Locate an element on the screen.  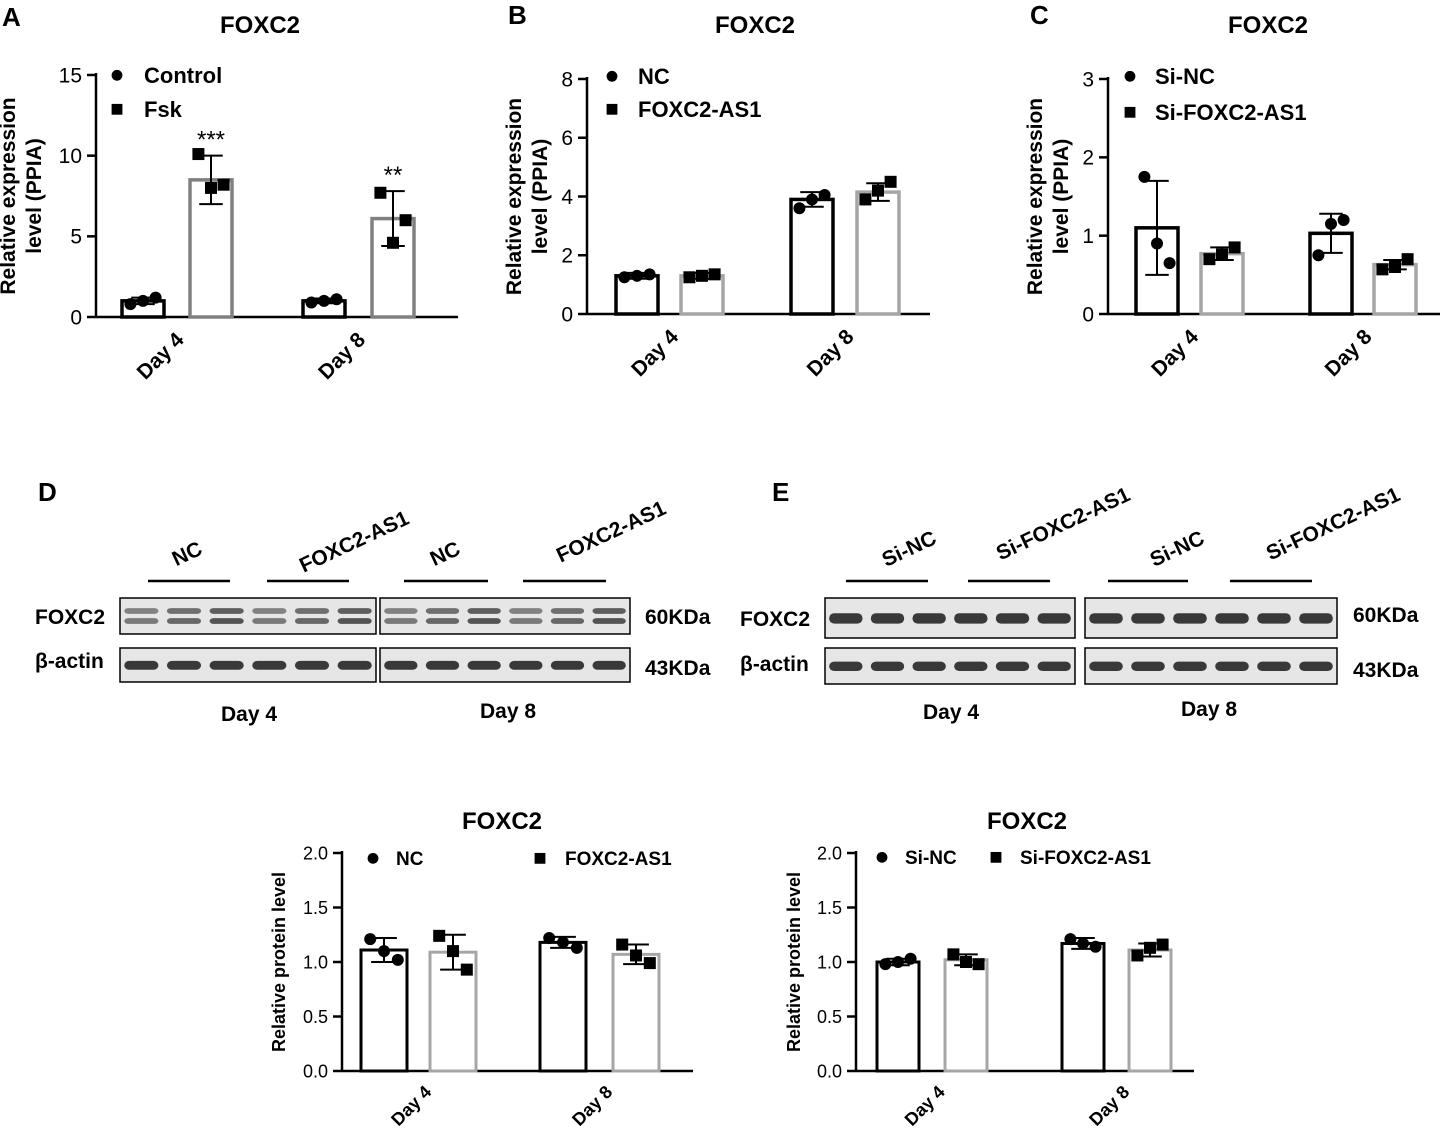
blot-size-label-D: 60KDa is located at coordinates (678, 617).